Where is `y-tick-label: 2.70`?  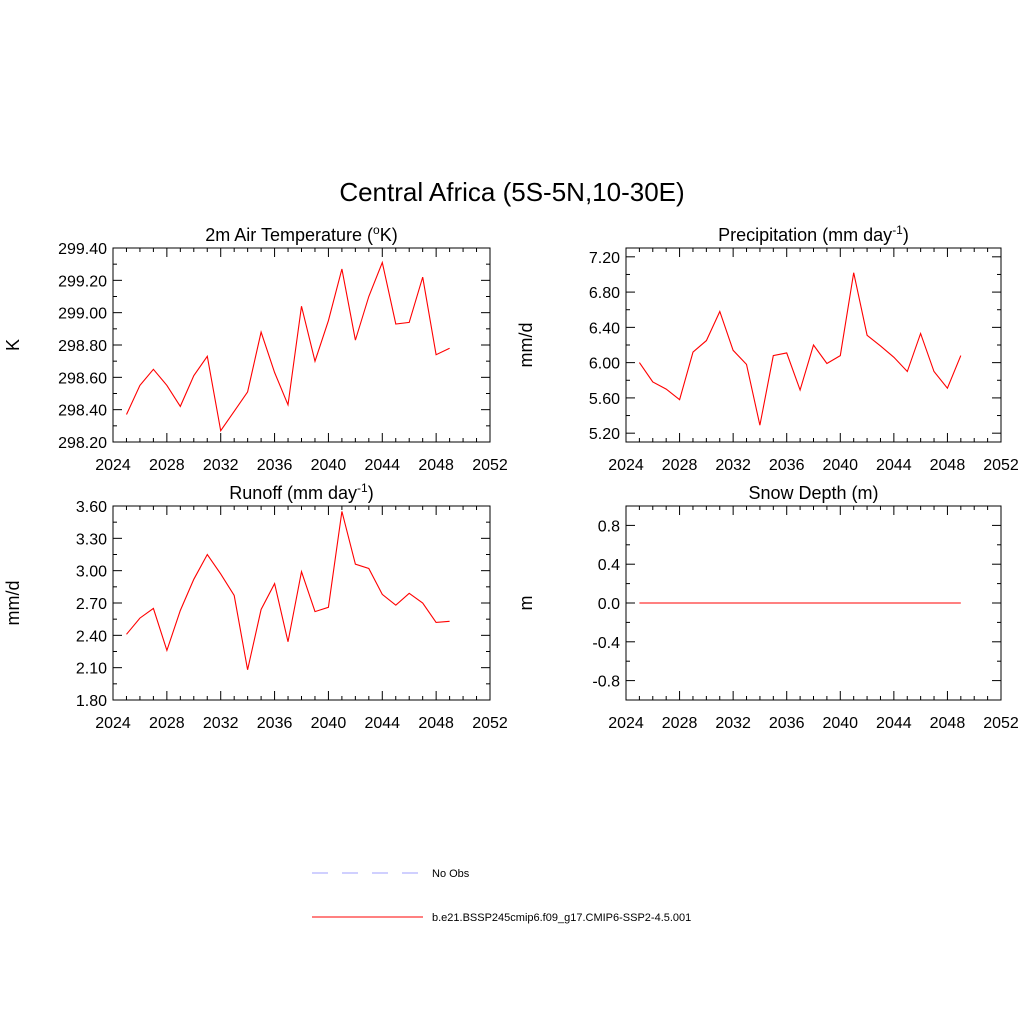 y-tick-label: 2.70 is located at coordinates (91, 604).